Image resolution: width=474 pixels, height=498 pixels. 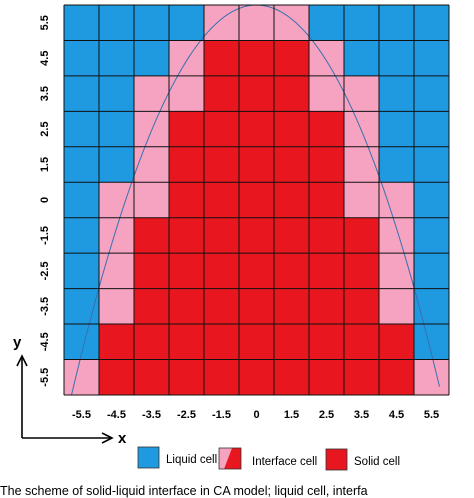 I want to click on legend-liquid-label: Liquid cell, so click(x=191, y=460).